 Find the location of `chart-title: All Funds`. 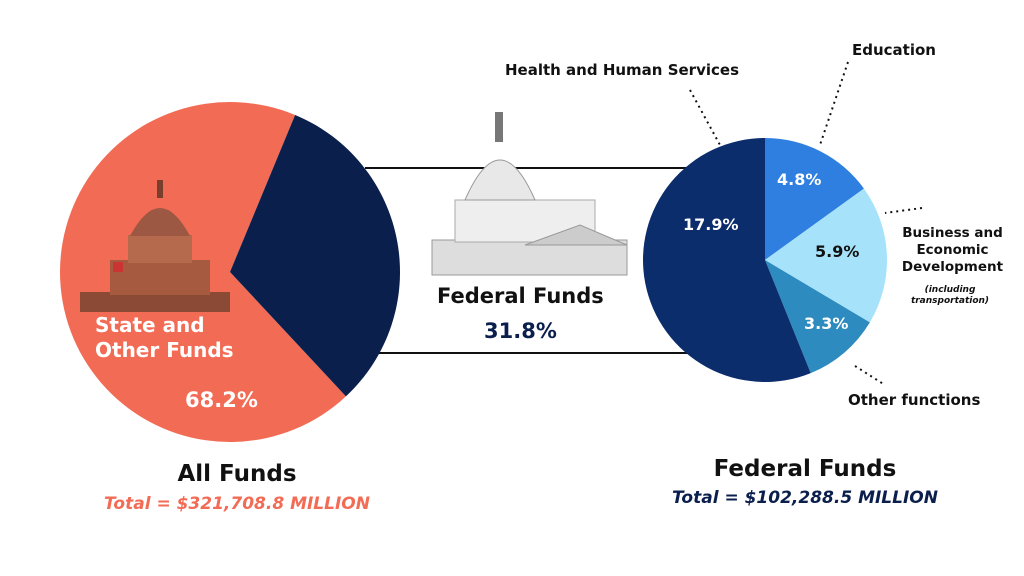

chart-title: All Funds is located at coordinates (237, 474).